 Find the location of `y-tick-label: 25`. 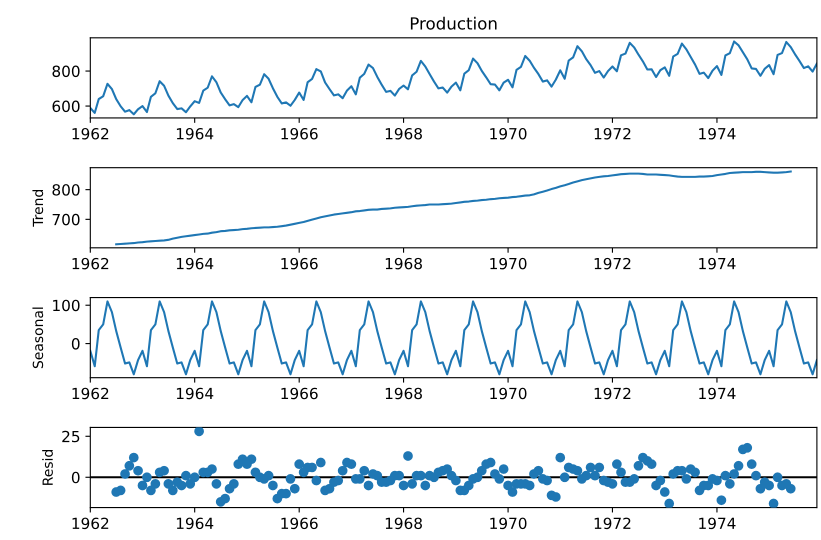

y-tick-label: 25 is located at coordinates (71, 436).